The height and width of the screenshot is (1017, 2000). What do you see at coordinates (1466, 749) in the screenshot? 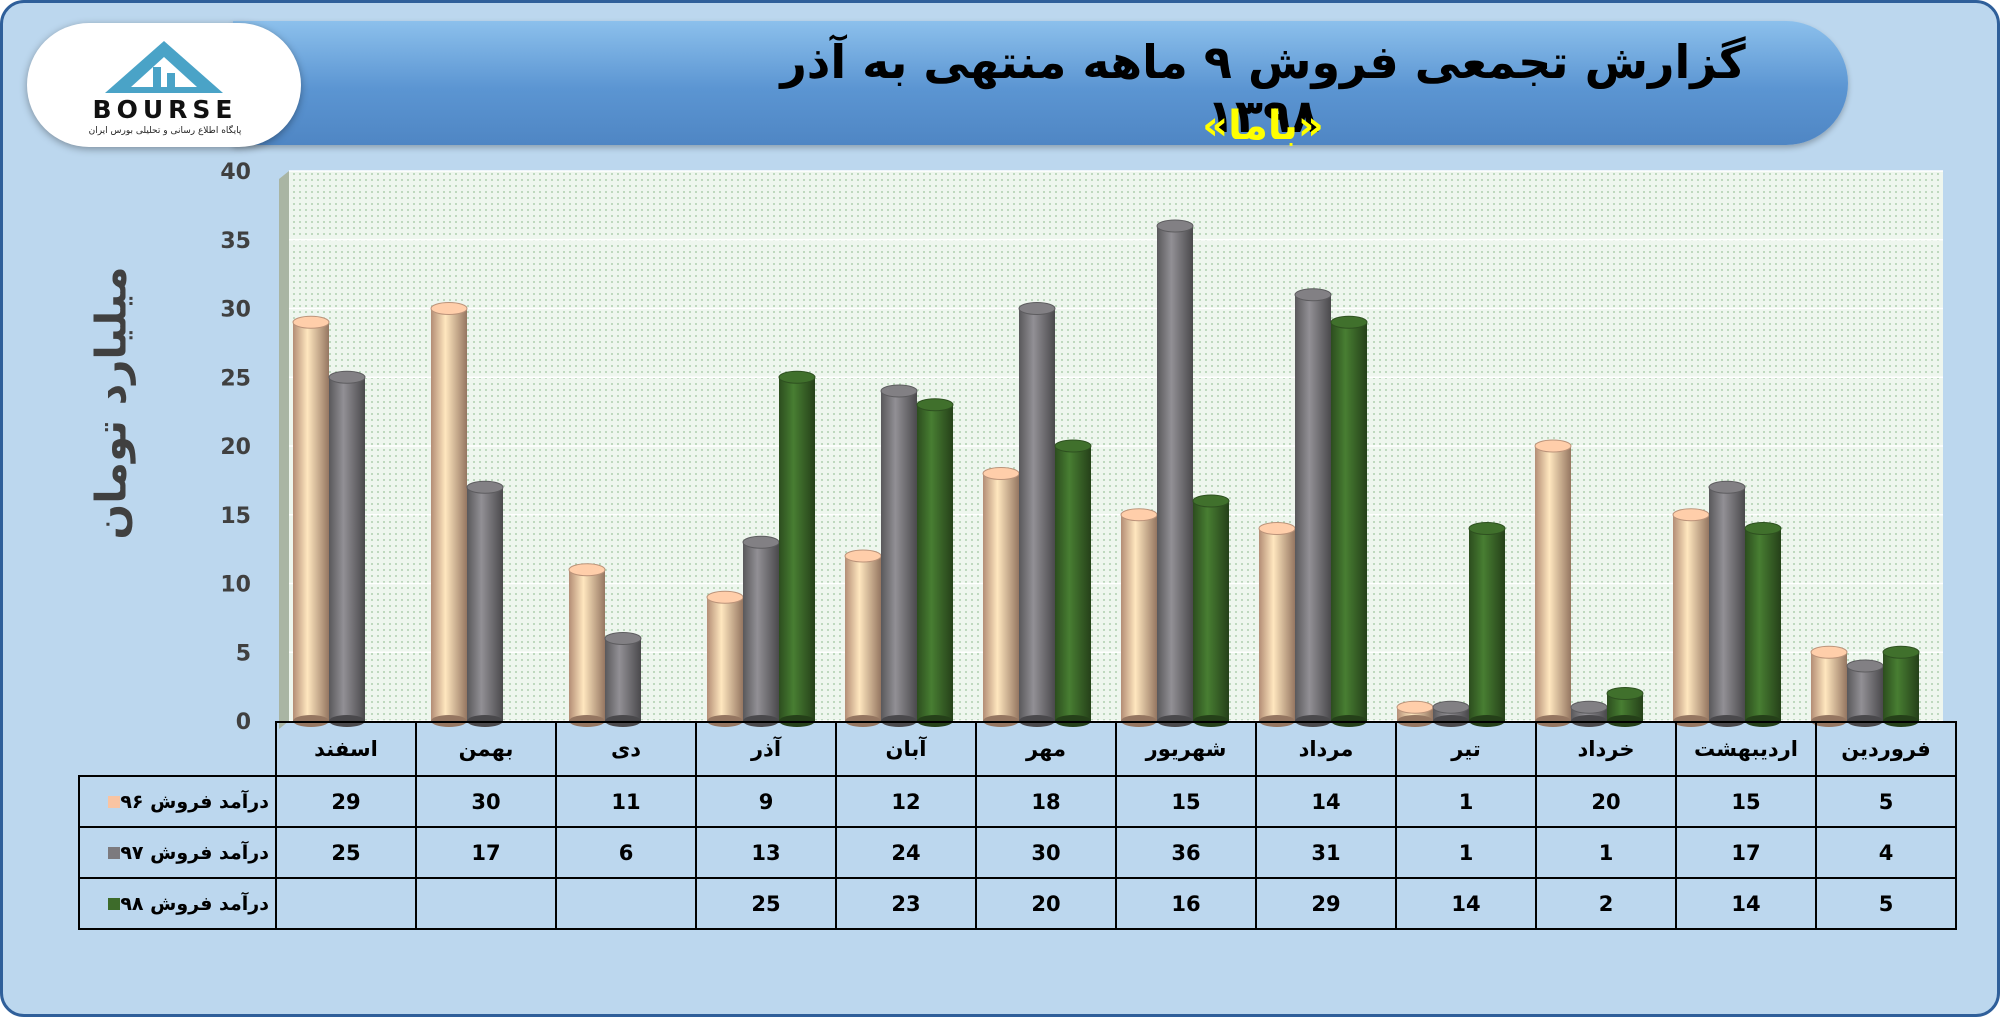
I see `x-tick-label: تیر` at bounding box center [1466, 749].